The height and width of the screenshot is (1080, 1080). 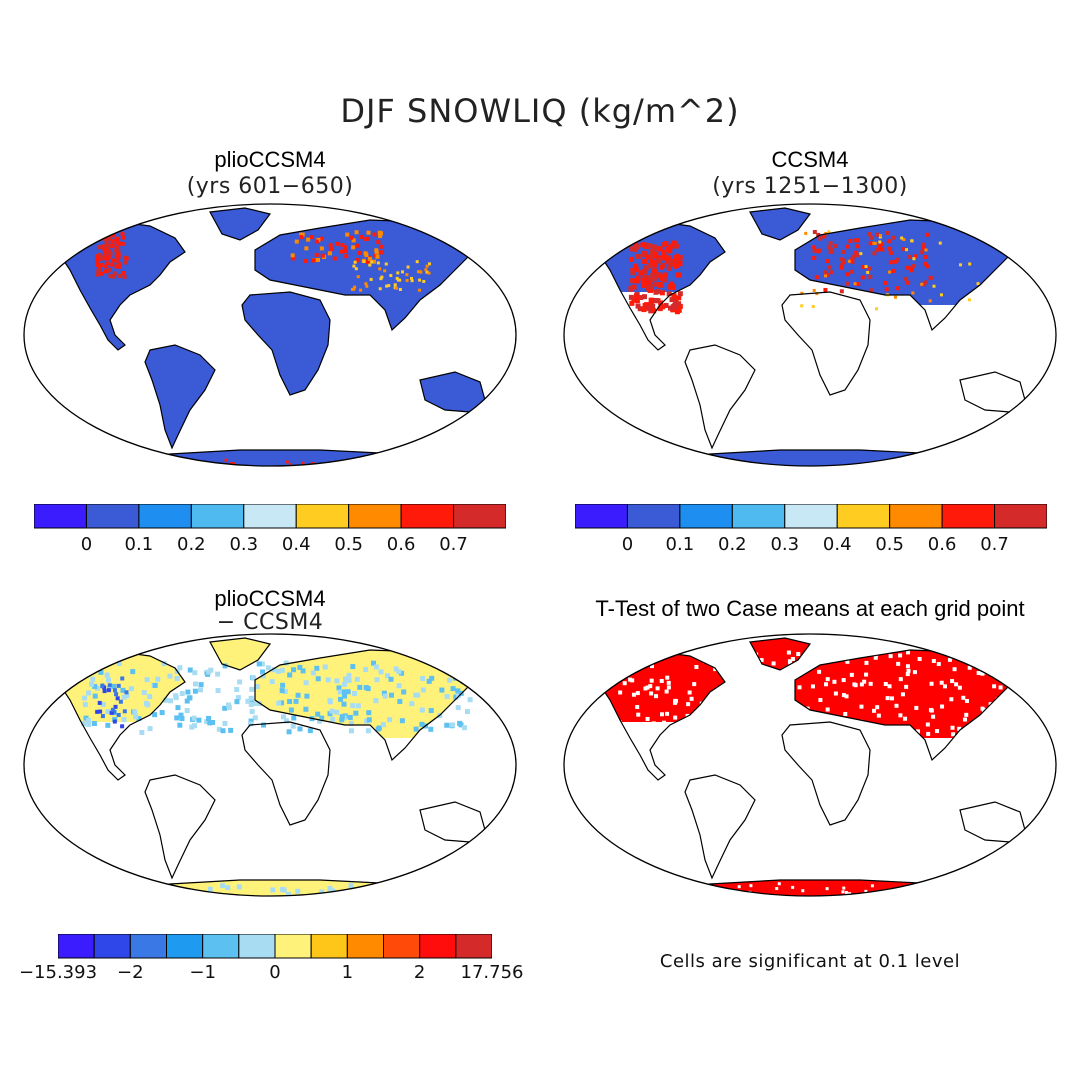 I want to click on colorbar-control-labels: 0 0.1 0.2 0.3 0.4 0.5 0.6 0.7, so click(x=811, y=546).